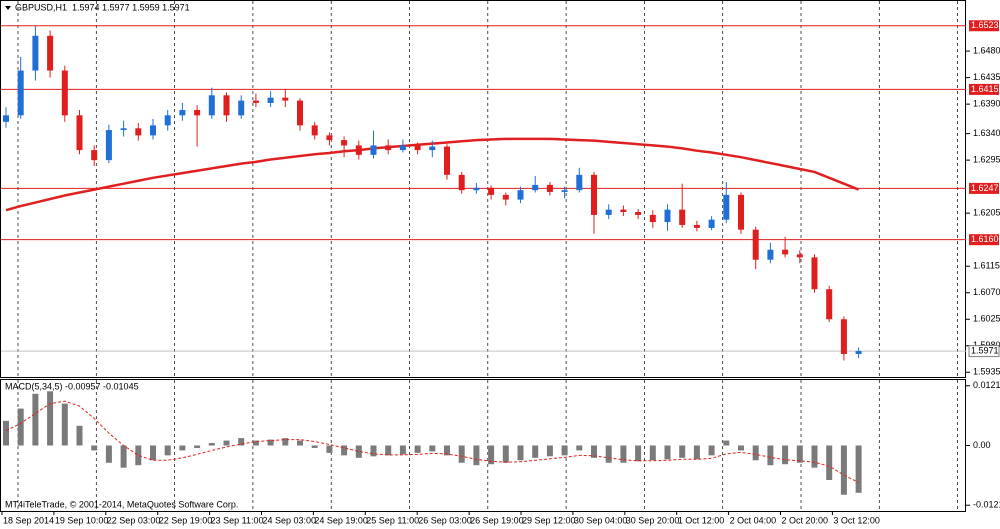 This screenshot has height=529, width=1000. I want to click on y-tick-label: 1.6435, so click(986, 77).